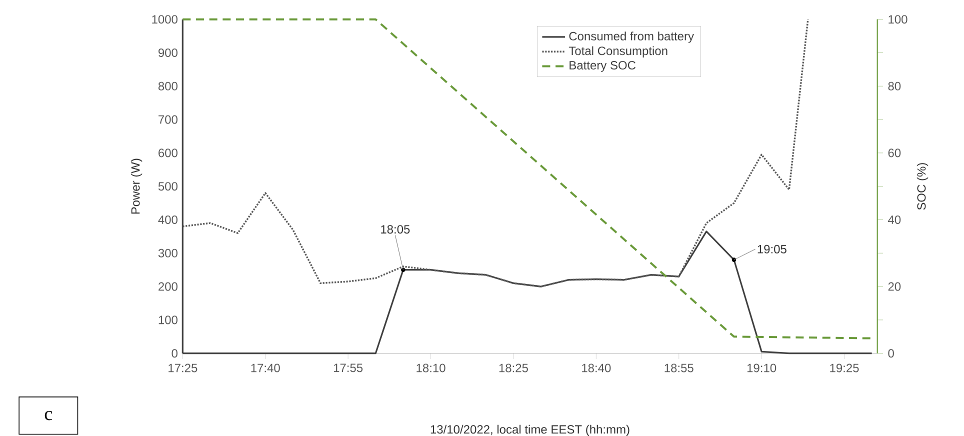 Image resolution: width=964 pixels, height=436 pixels. What do you see at coordinates (898, 19) in the screenshot?
I see `y2-tick-label: 100` at bounding box center [898, 19].